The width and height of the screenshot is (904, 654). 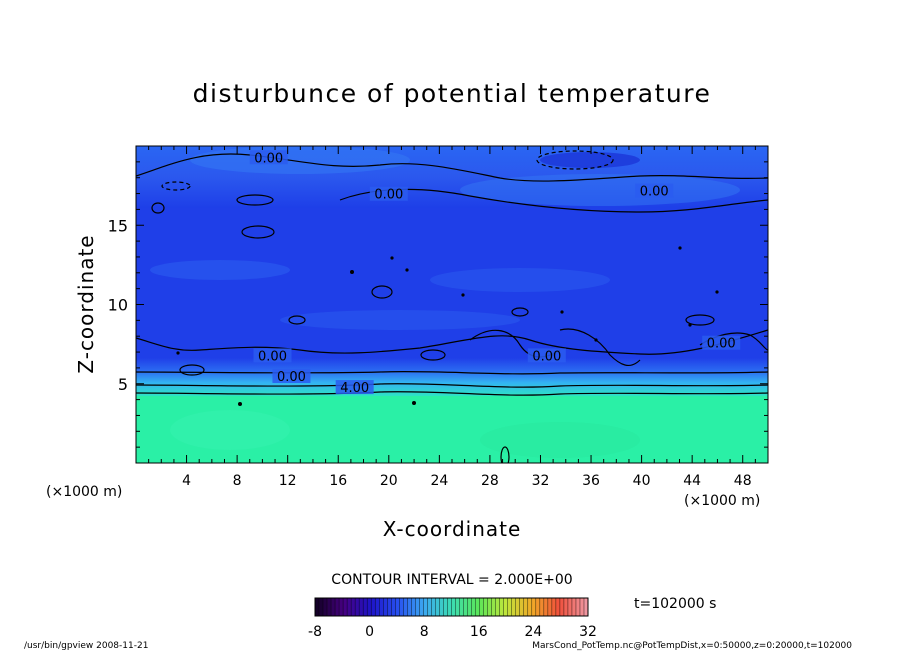 I want to click on colorbar-tick-label: 0, so click(x=369, y=632).